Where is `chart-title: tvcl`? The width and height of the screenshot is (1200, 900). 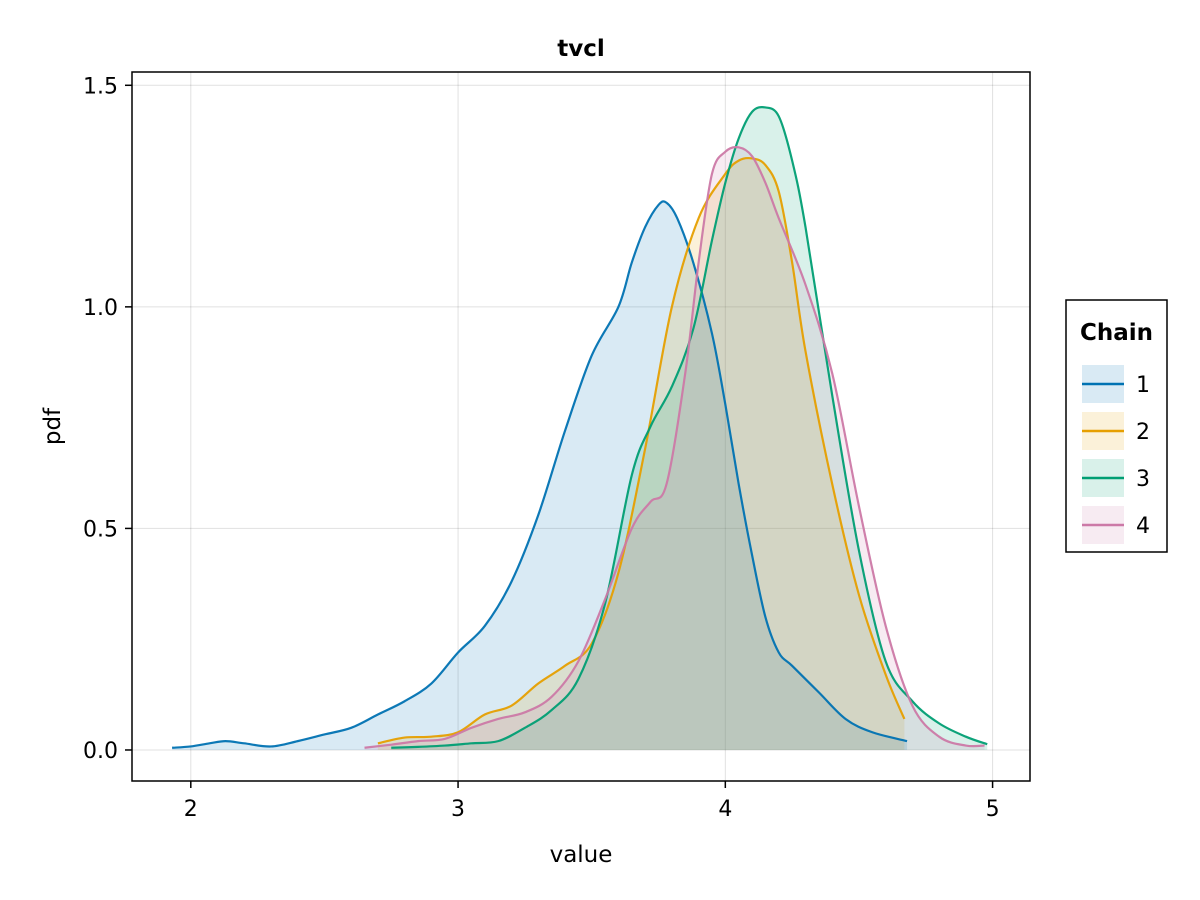
chart-title: tvcl is located at coordinates (581, 49).